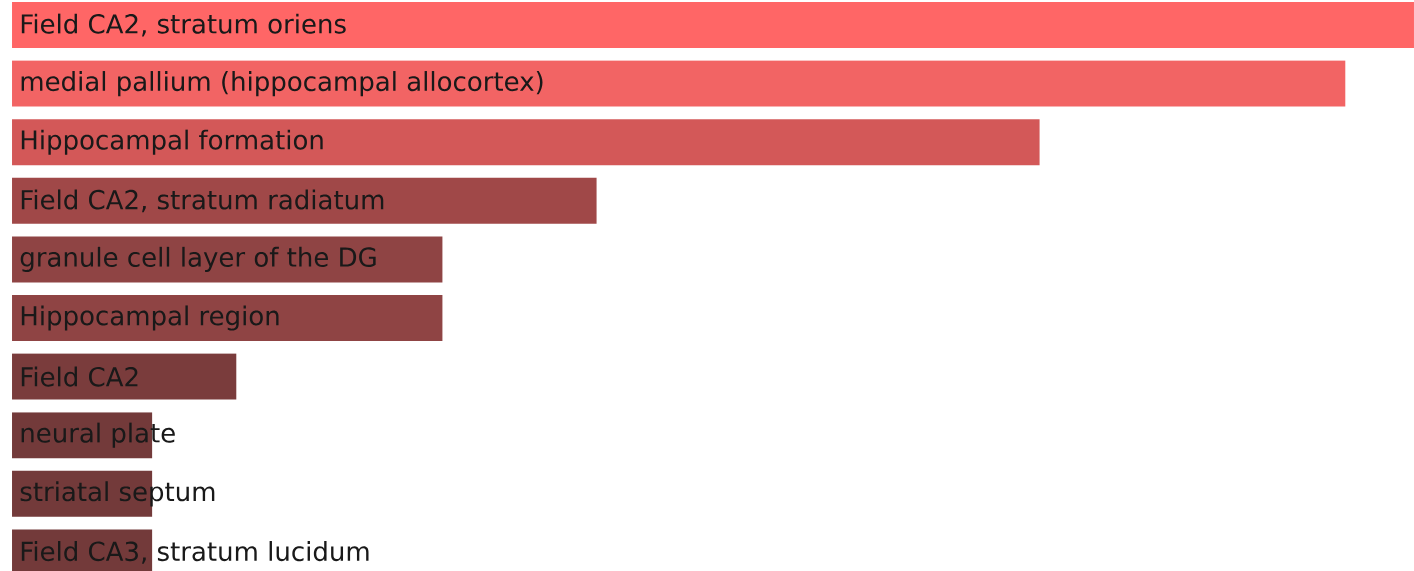 The image size is (1414, 571). Describe the element at coordinates (183, 25) in the screenshot. I see `y-tick-label: Field CA2, stratum oriens` at that location.